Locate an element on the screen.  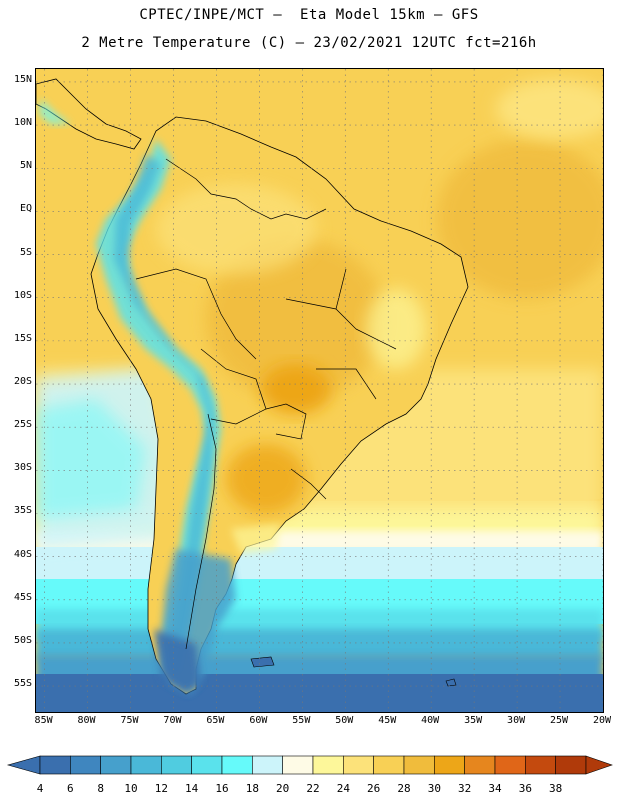
atlantic-warm-patch is located at coordinates (519, 219).